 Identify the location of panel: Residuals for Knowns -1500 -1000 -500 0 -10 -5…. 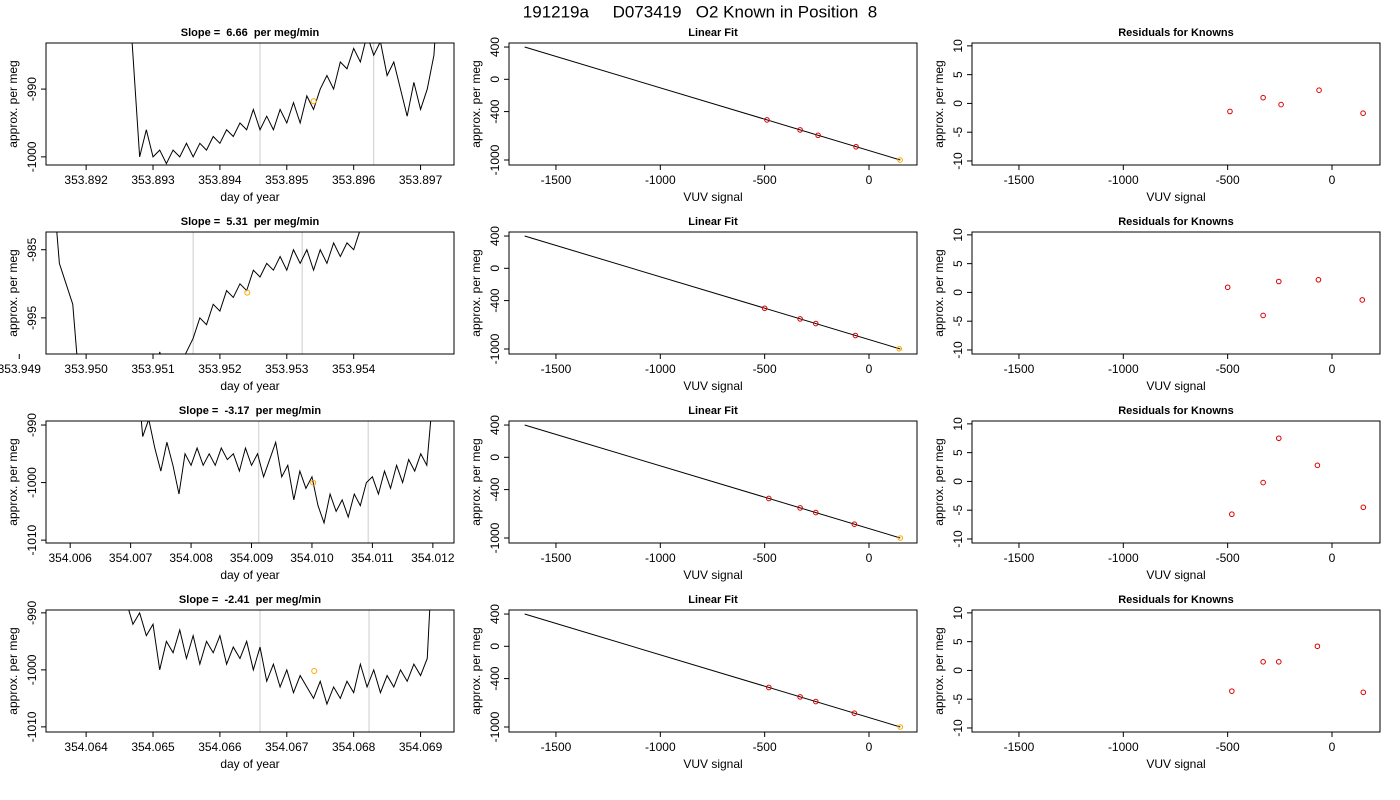
(1156, 115).